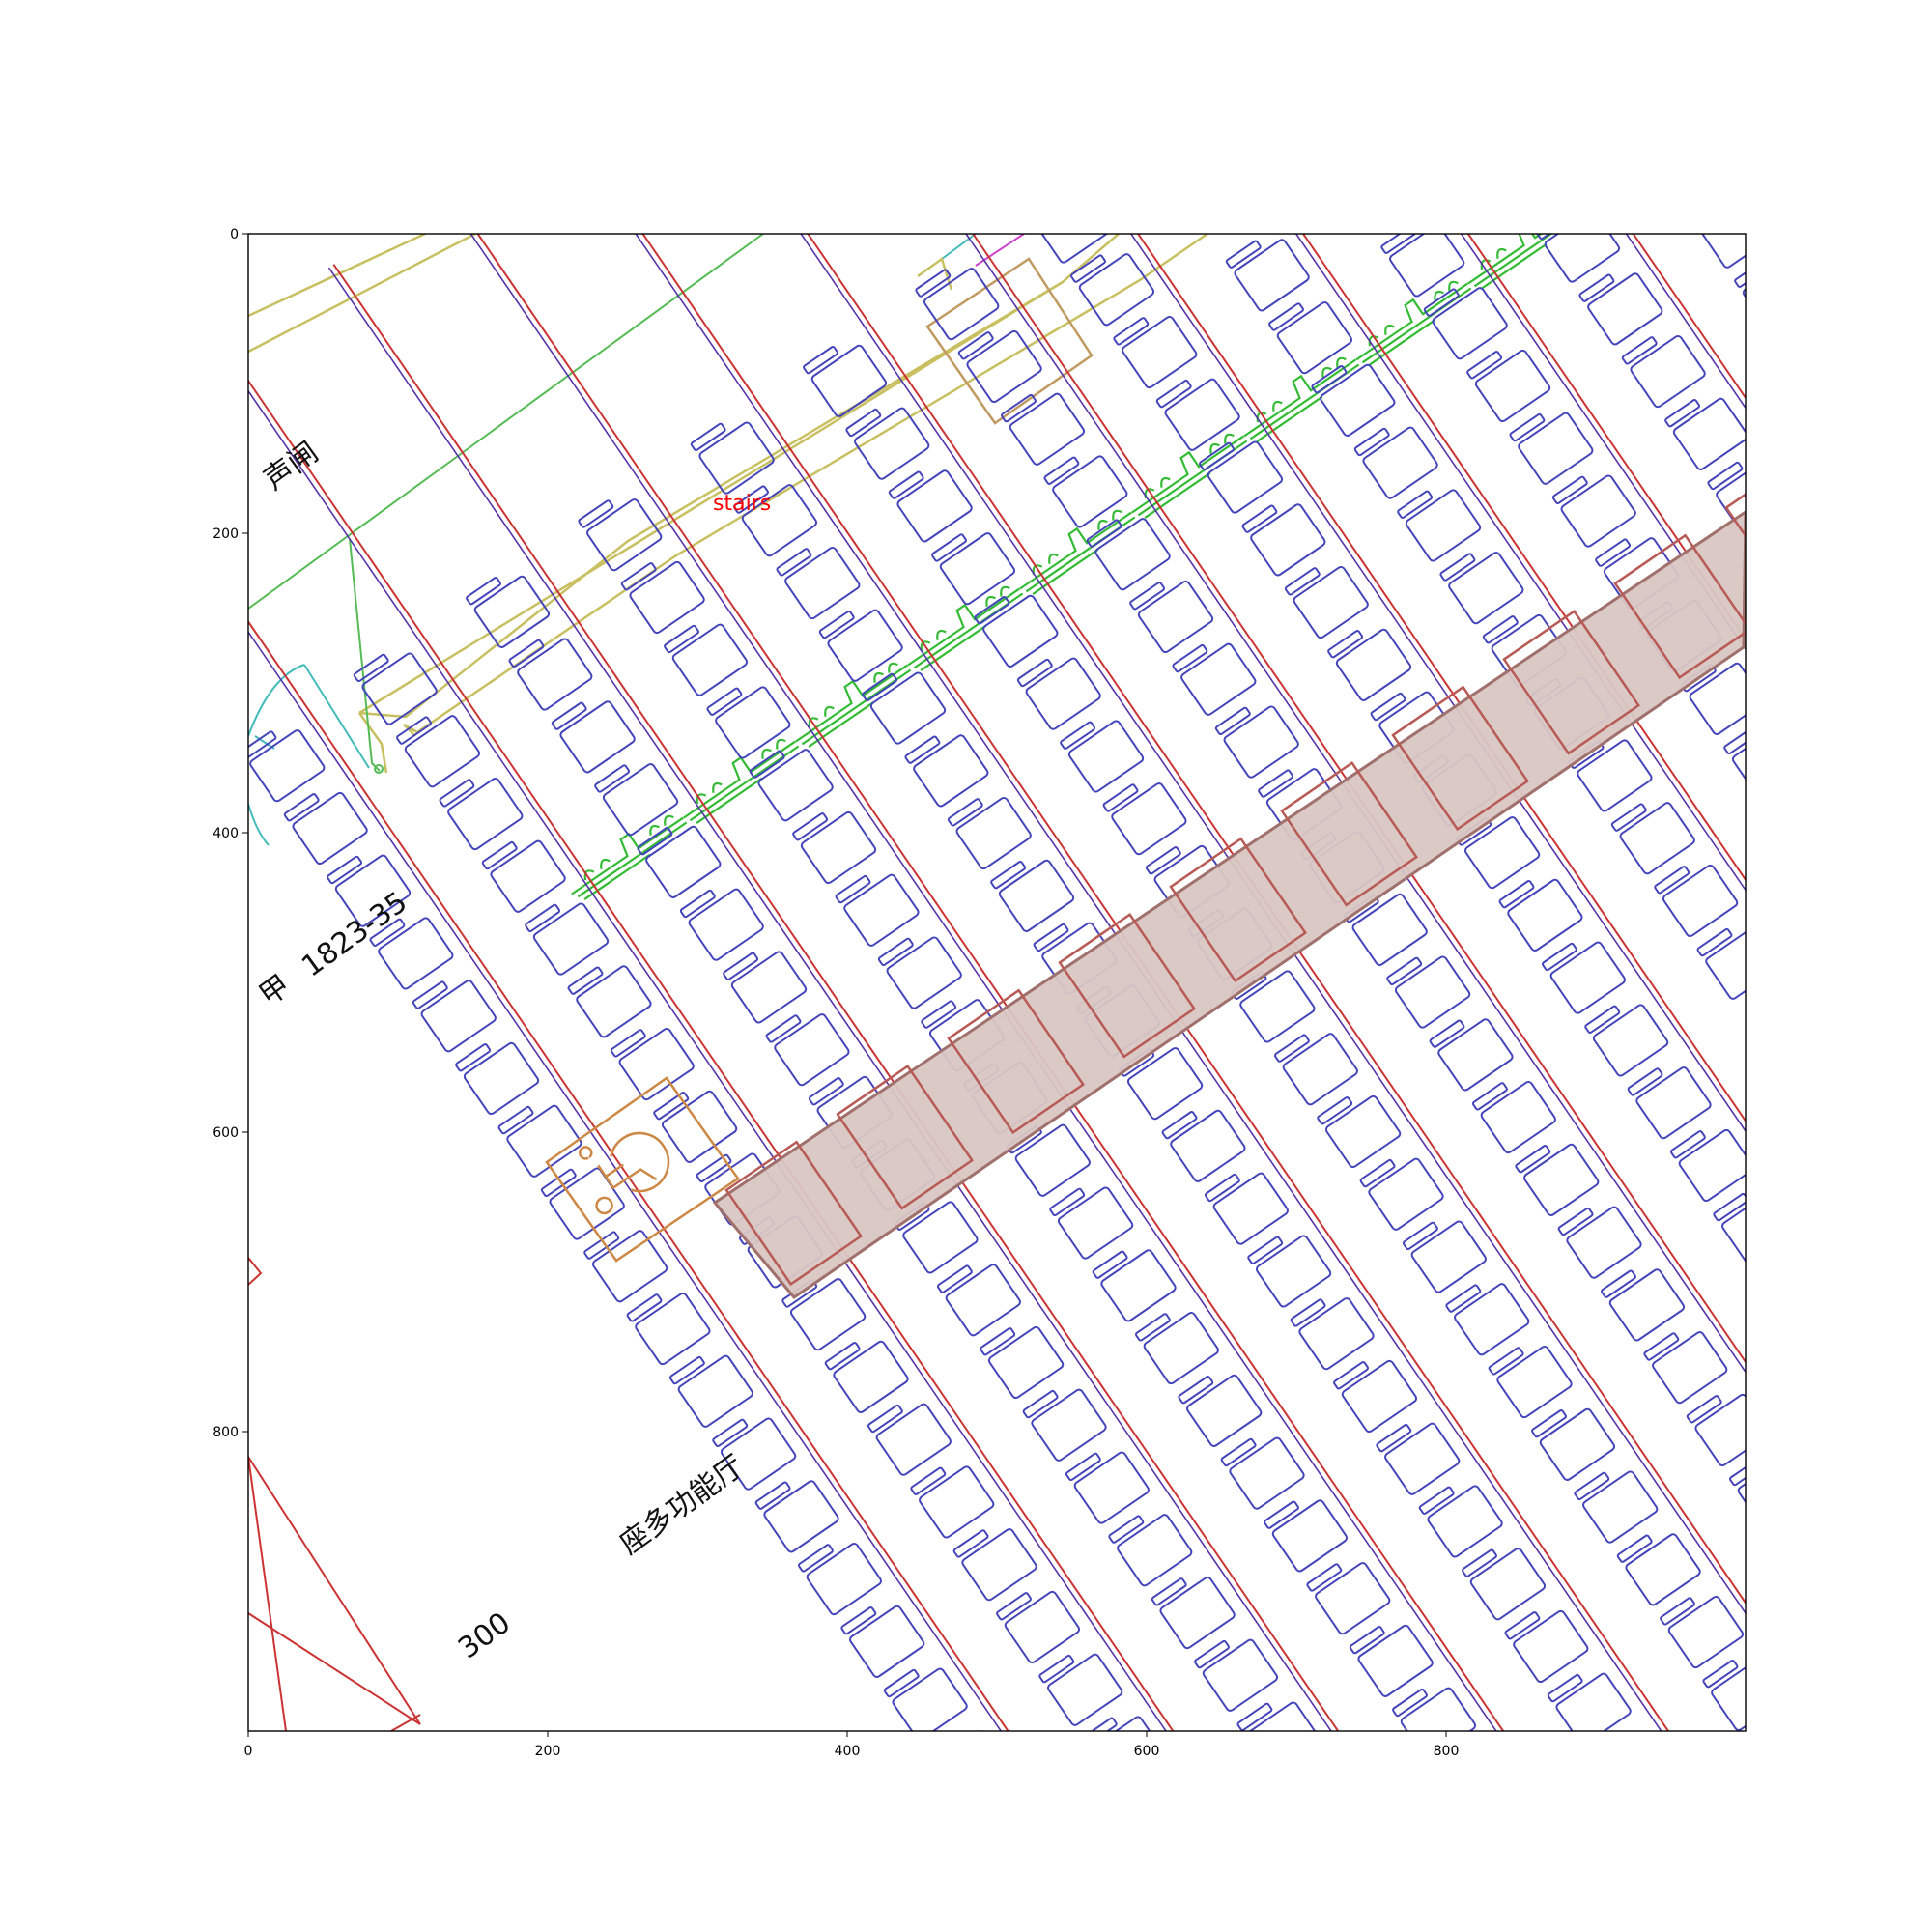  I want to click on stairs-annotation: stairs, so click(742, 504).